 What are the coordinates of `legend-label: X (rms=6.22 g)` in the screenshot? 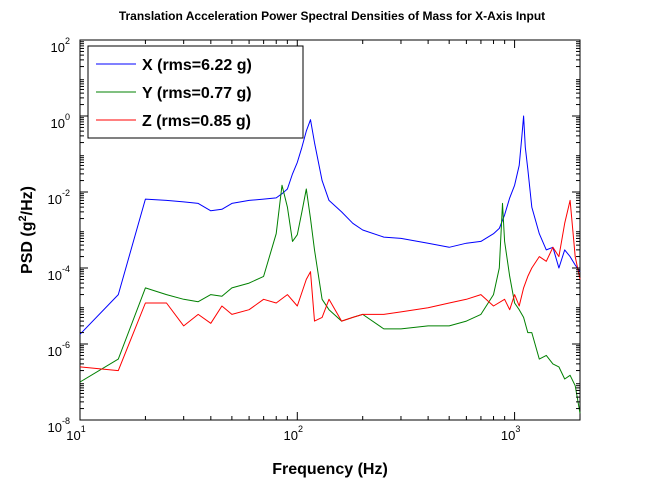 It's located at (197, 65).